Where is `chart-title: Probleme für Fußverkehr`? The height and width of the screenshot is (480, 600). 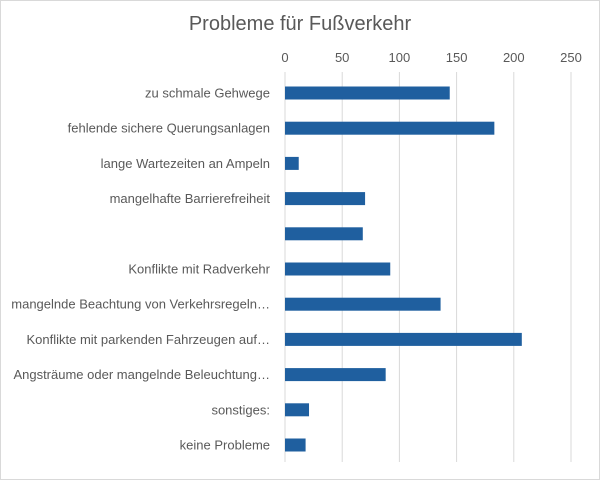 chart-title: Probleme für Fußverkehr is located at coordinates (300, 24).